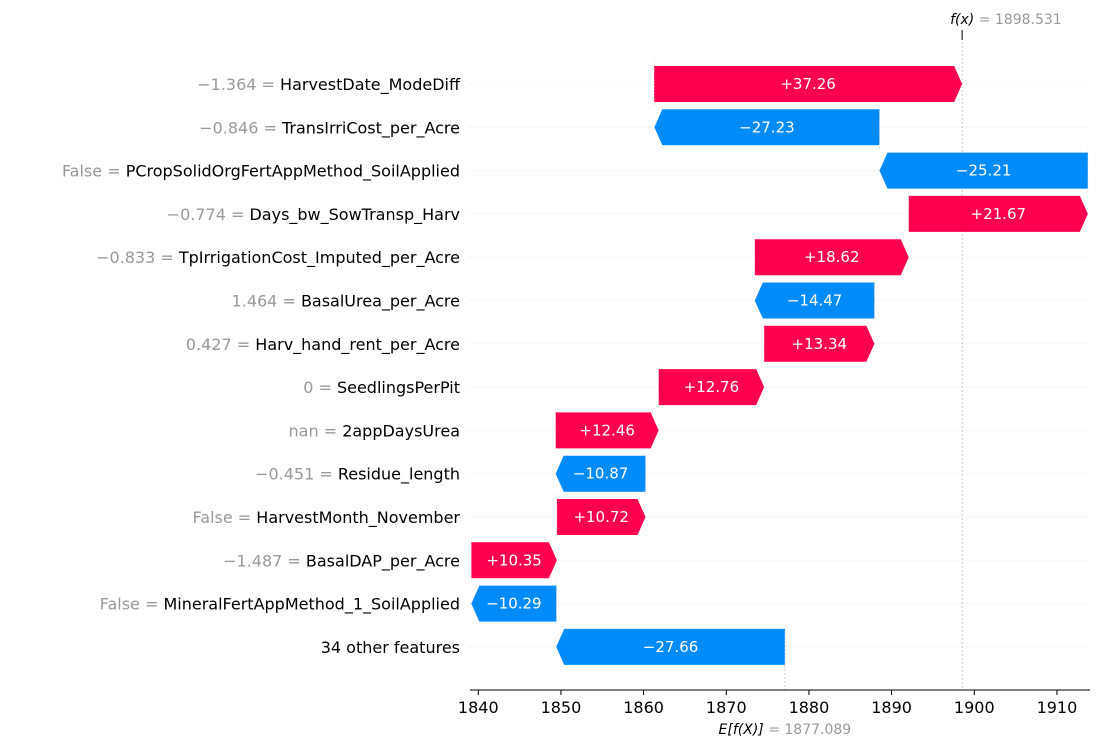 The image size is (1100, 747). What do you see at coordinates (238, 84) in the screenshot?
I see `feature-value: −1.364 =` at bounding box center [238, 84].